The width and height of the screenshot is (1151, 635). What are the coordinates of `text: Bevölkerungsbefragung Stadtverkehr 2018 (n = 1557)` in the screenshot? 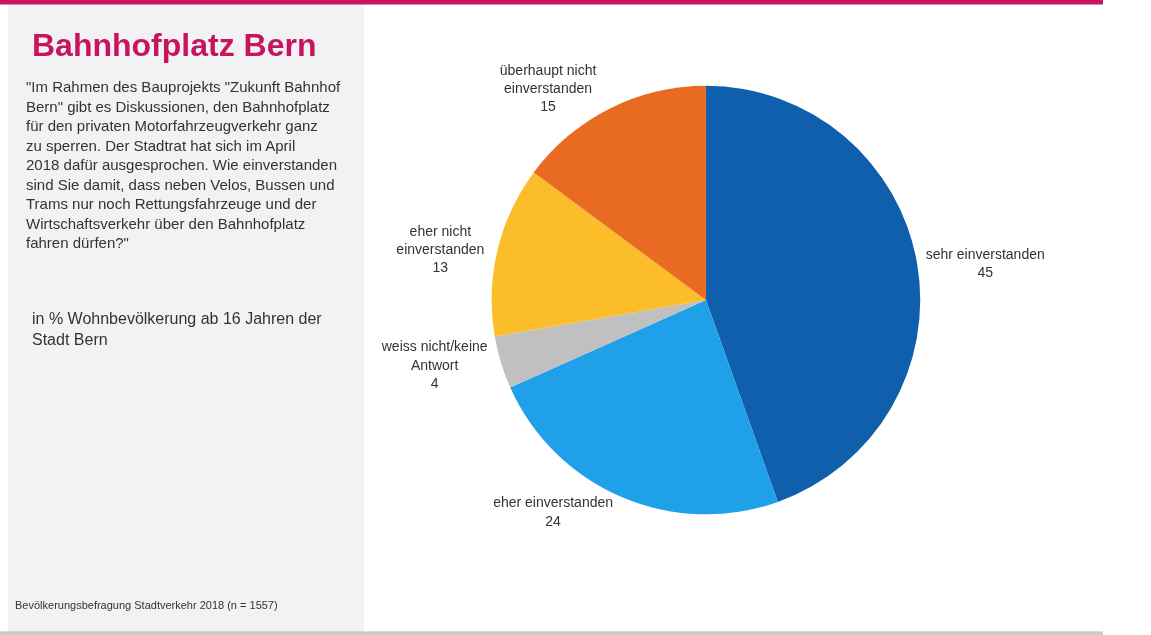 It's located at (146, 605).